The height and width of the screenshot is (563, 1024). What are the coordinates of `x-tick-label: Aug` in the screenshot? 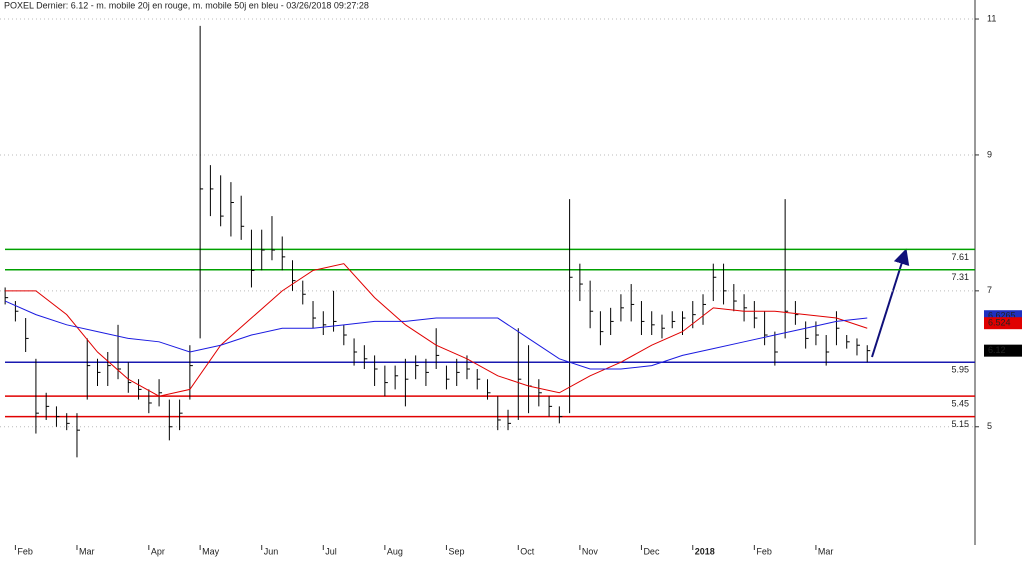 It's located at (395, 551).